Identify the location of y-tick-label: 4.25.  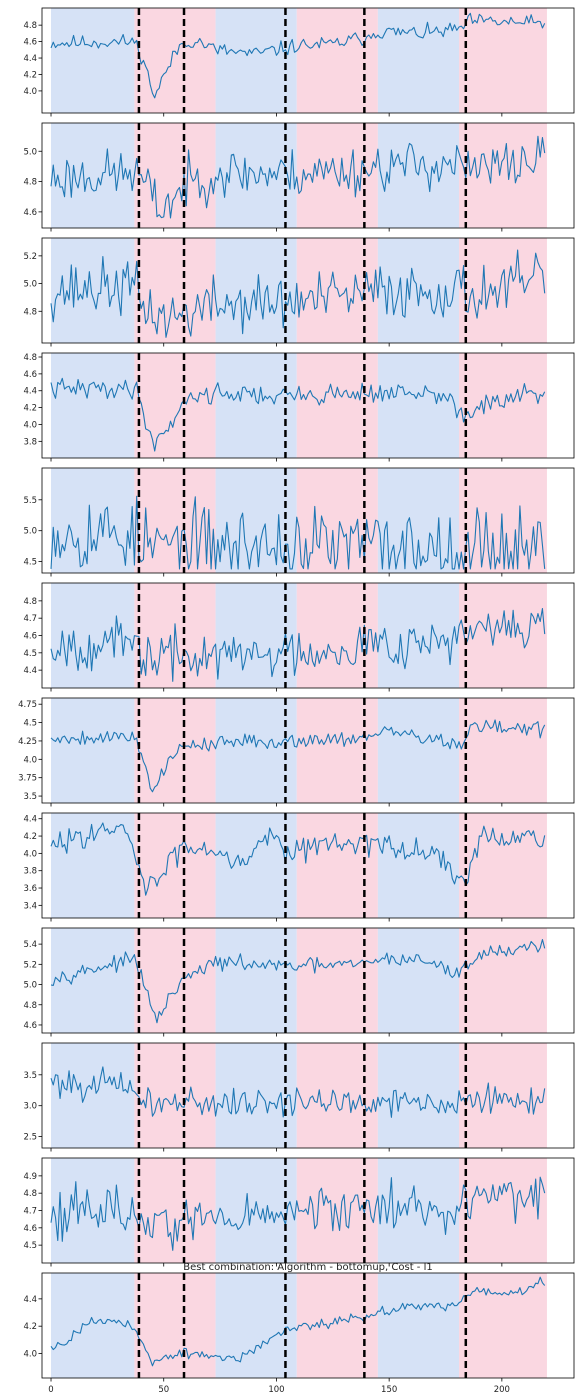
(27, 742).